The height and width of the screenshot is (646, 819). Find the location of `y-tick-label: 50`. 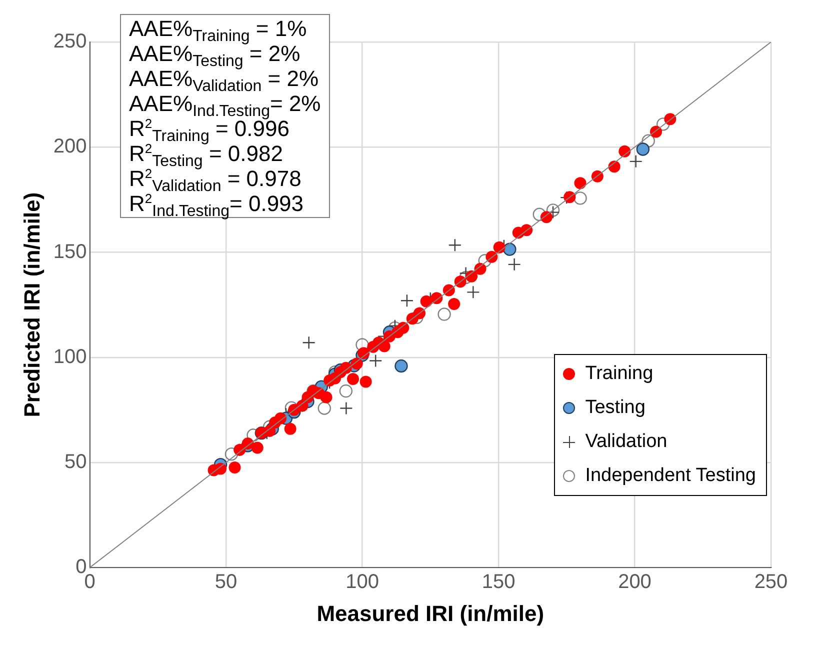

y-tick-label: 50 is located at coordinates (75, 461).